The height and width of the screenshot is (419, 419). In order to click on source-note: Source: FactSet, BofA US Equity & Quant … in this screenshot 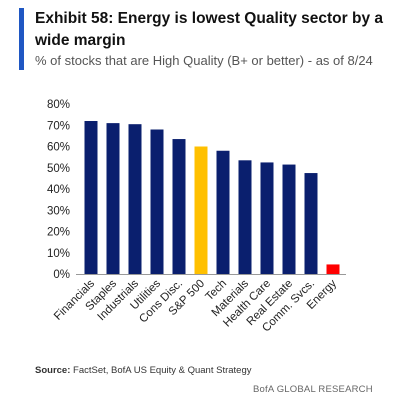, I will do `click(143, 370)`.